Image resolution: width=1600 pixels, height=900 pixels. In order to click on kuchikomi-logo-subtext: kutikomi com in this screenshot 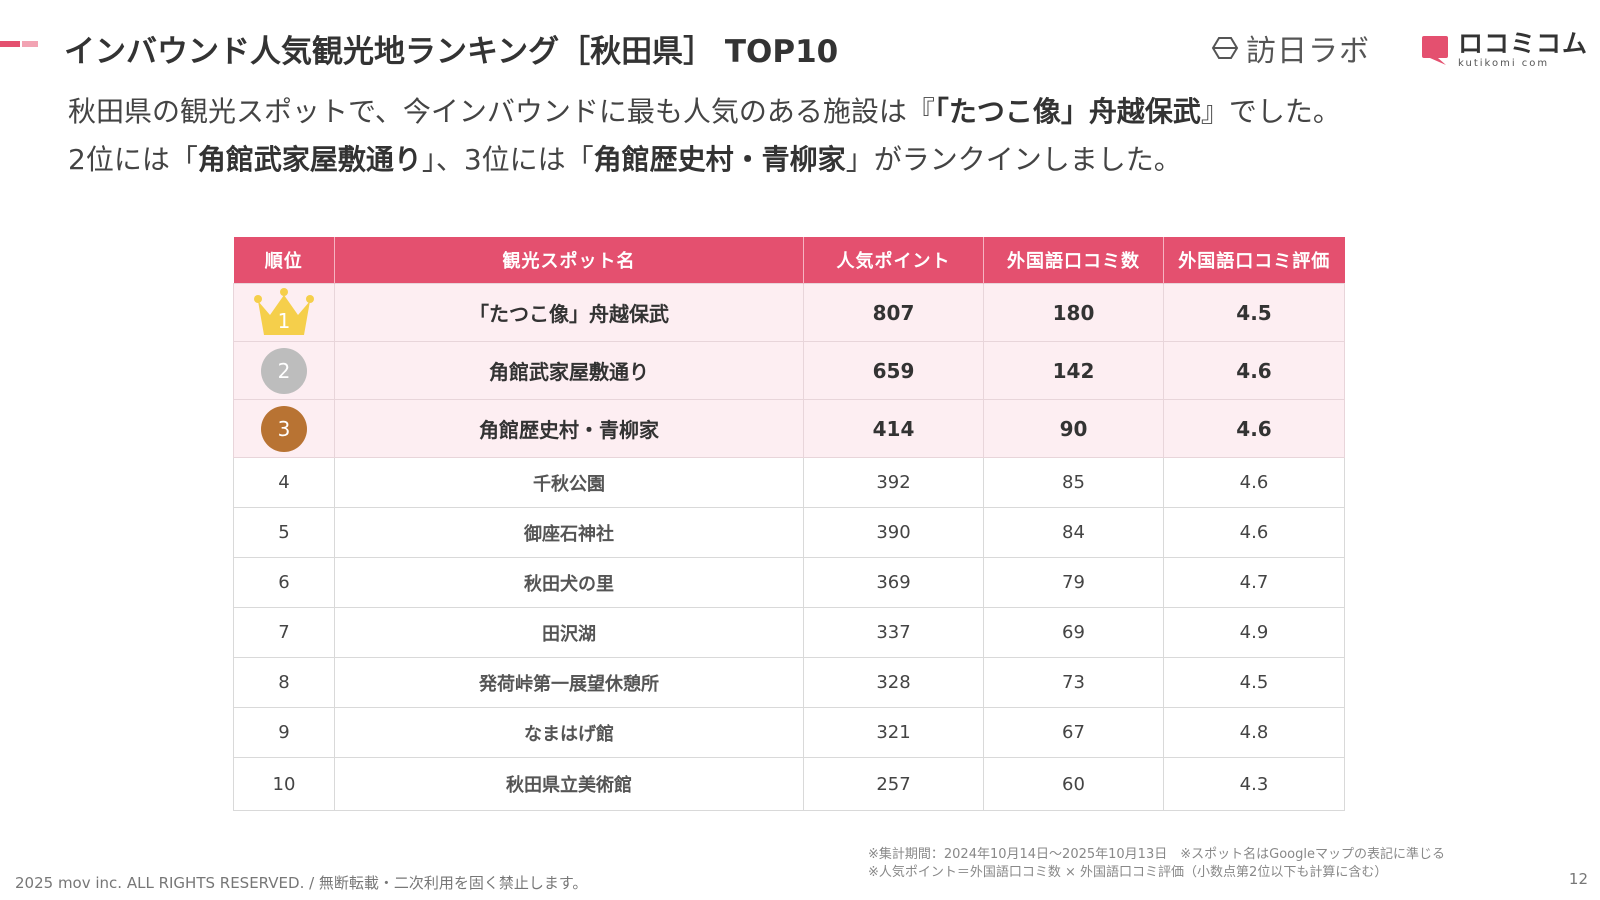, I will do `click(1504, 63)`.